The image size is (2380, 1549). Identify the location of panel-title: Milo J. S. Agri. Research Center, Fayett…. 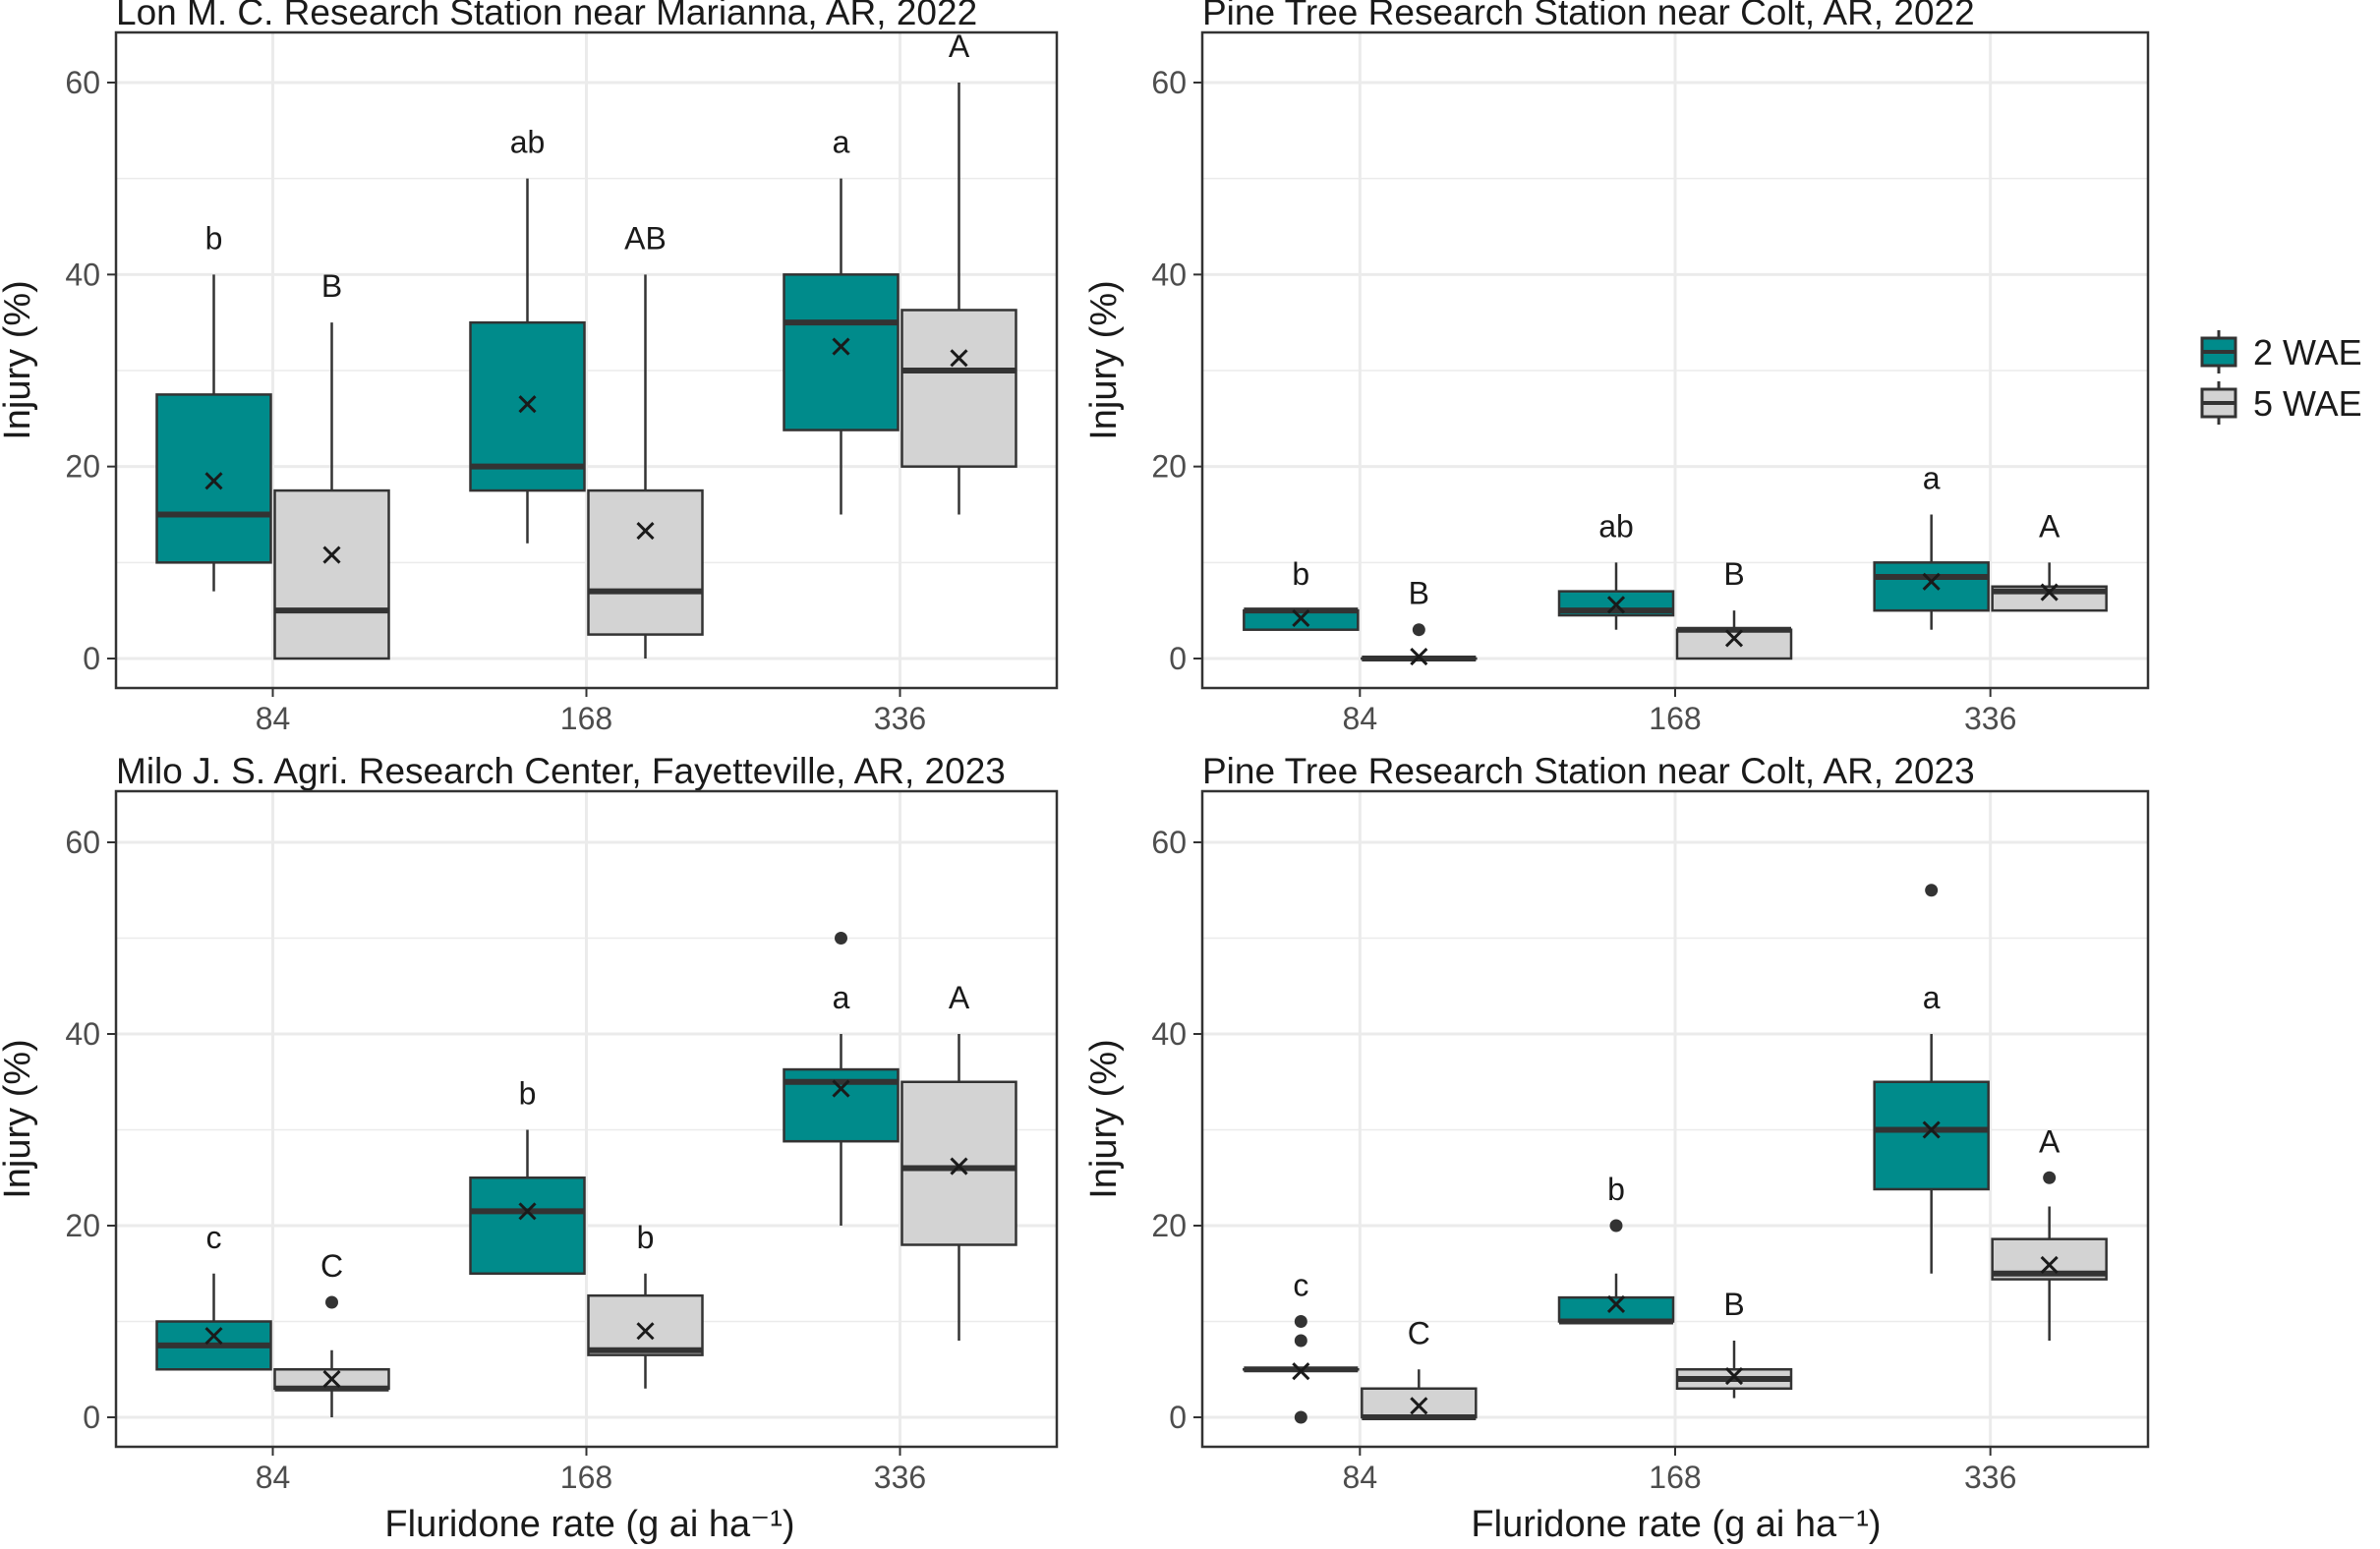
(561, 771).